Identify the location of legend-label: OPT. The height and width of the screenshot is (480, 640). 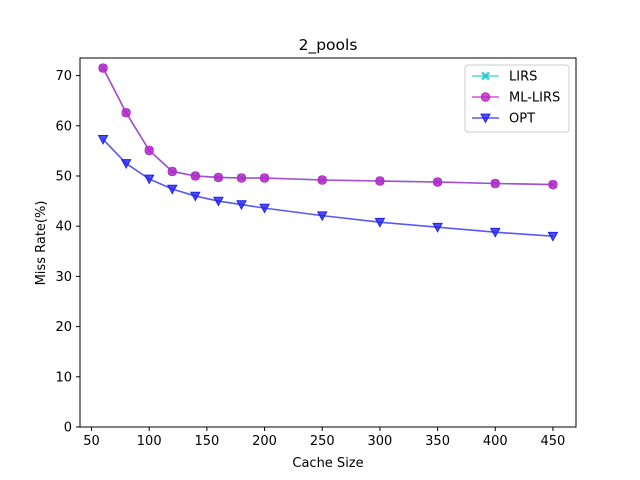
(522, 119).